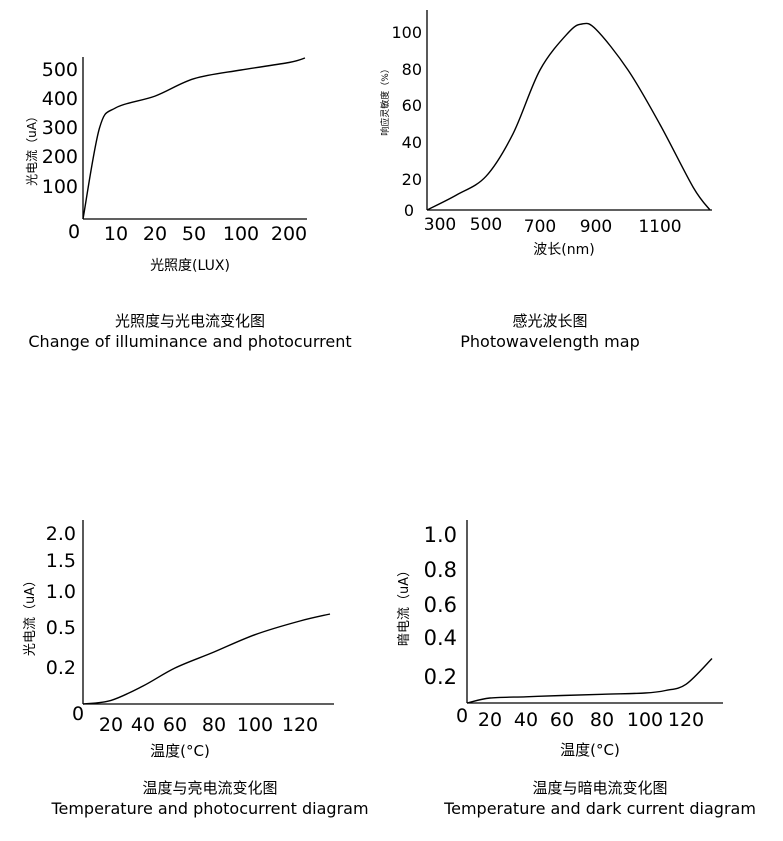 The width and height of the screenshot is (783, 841). Describe the element at coordinates (289, 234) in the screenshot. I see `x-tick-label: 200` at that location.